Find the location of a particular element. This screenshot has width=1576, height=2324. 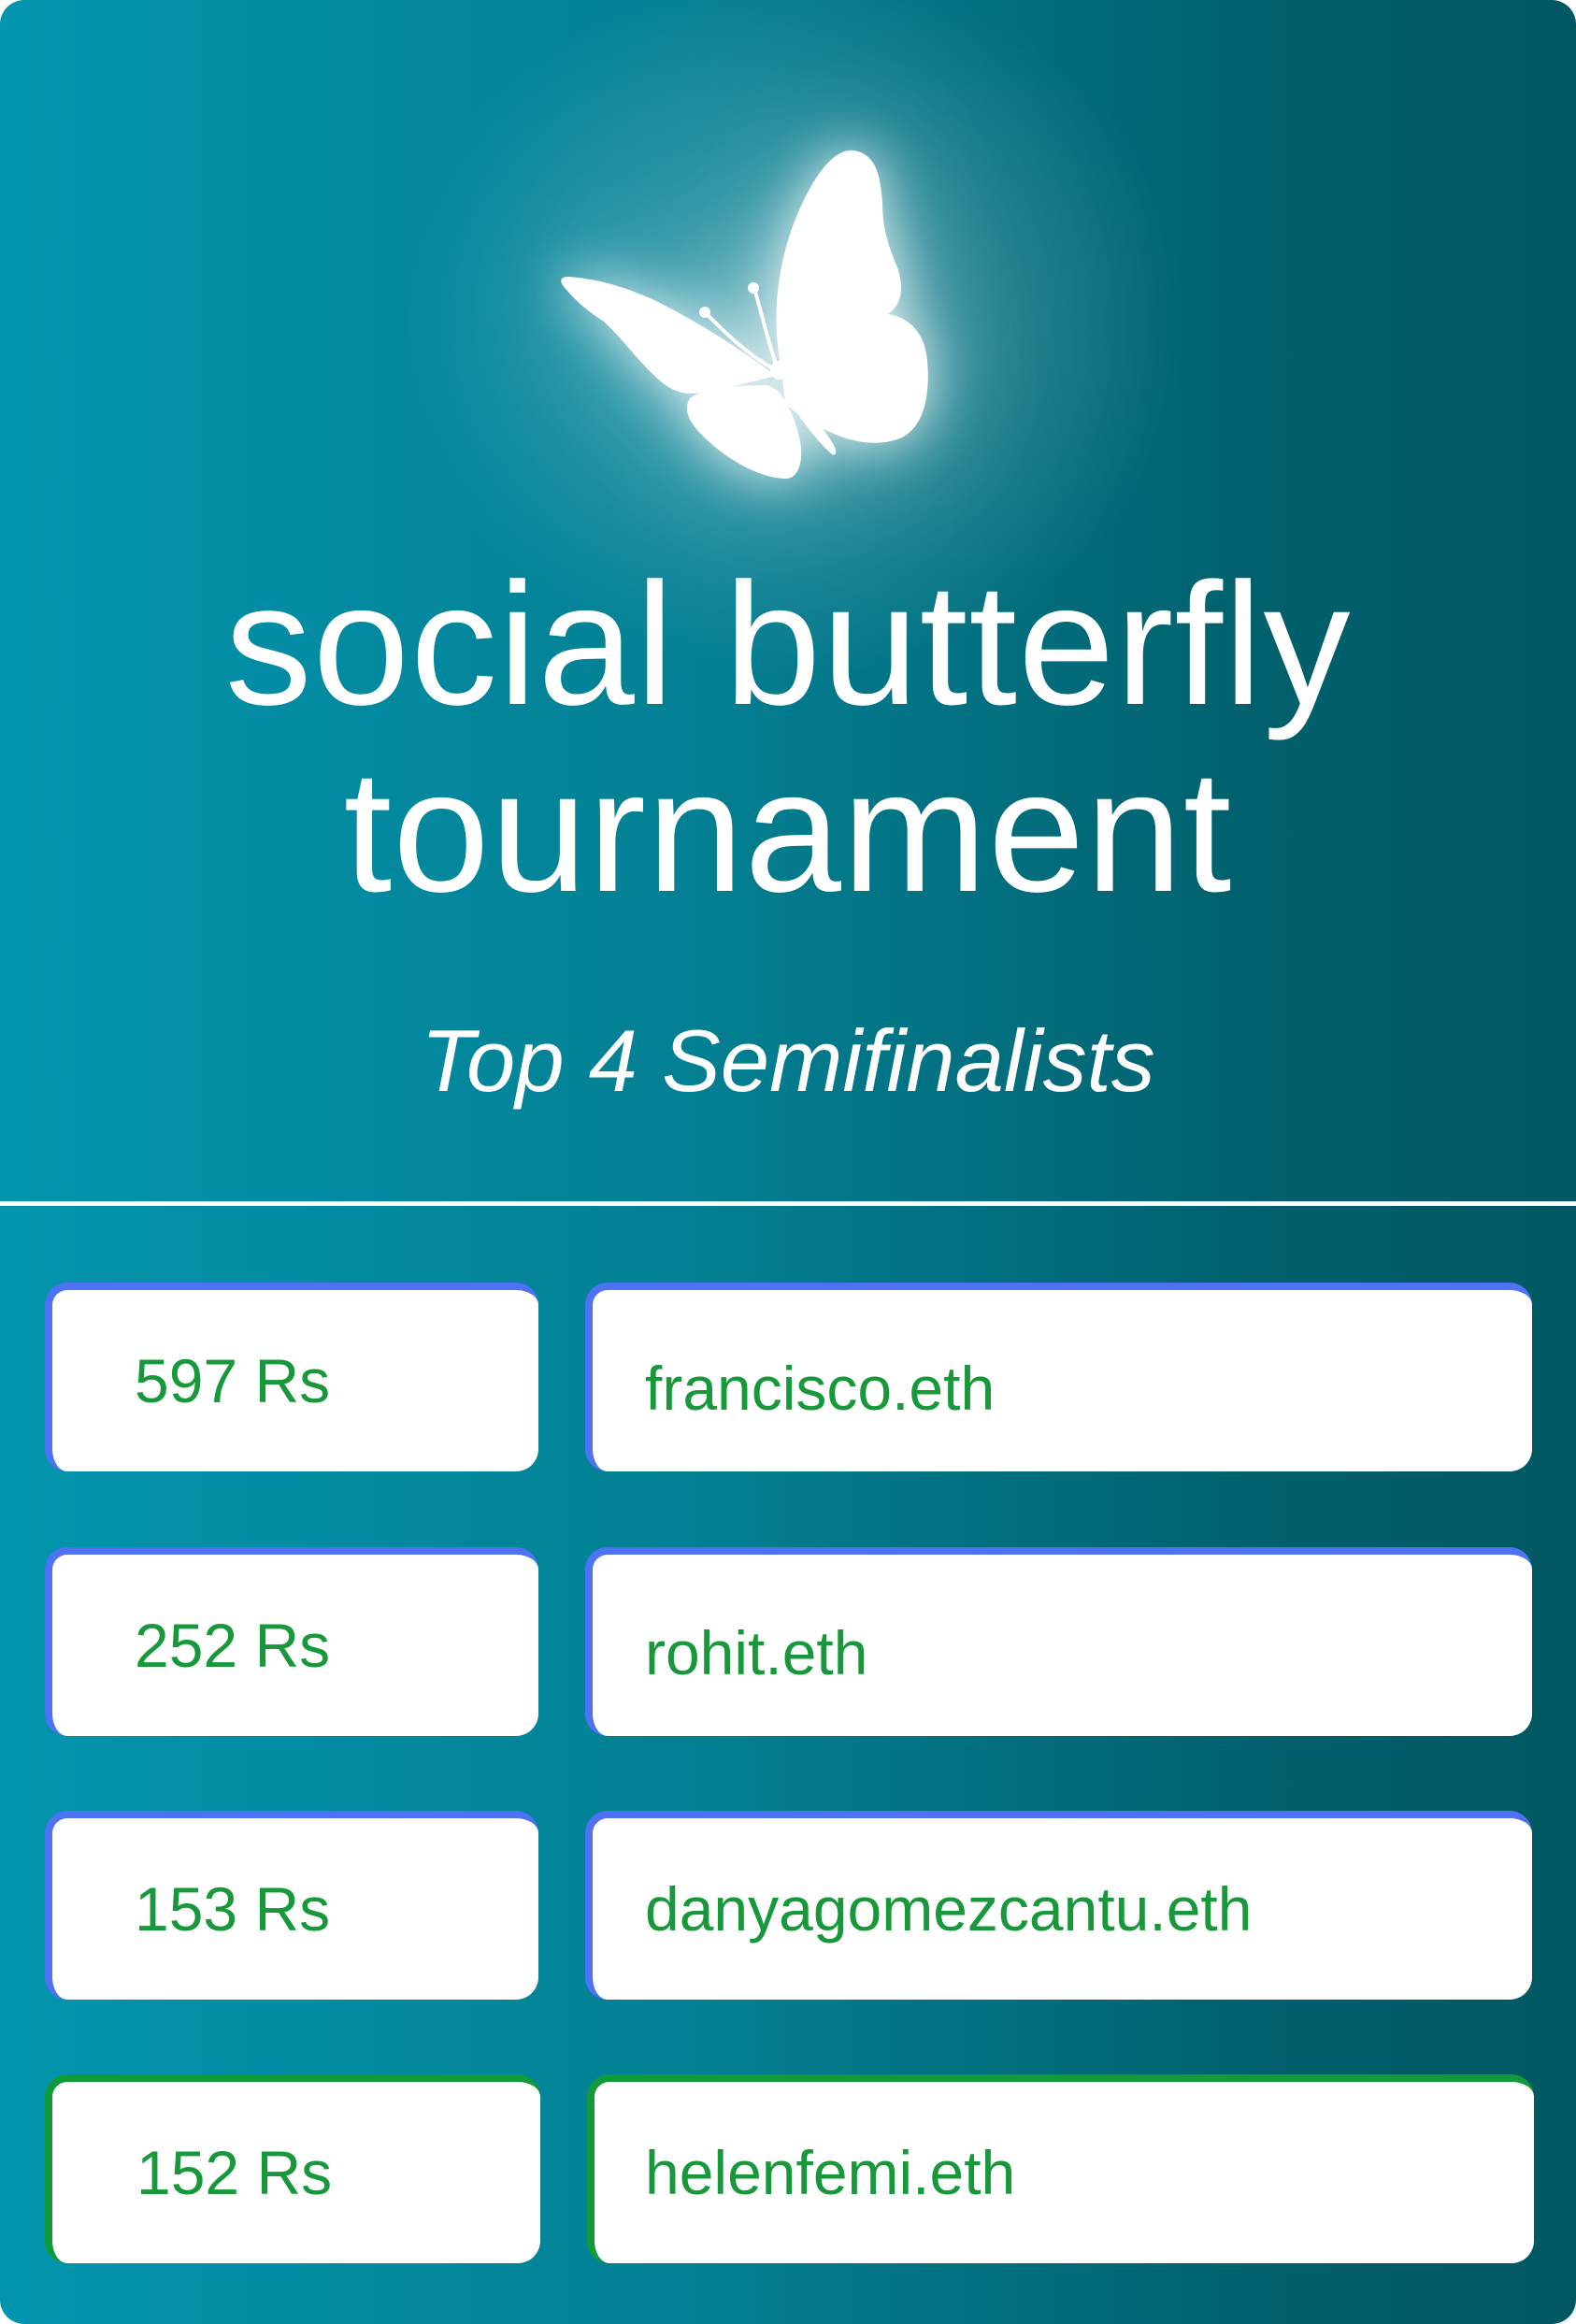

name-box: rohit.eth is located at coordinates (1058, 1641).